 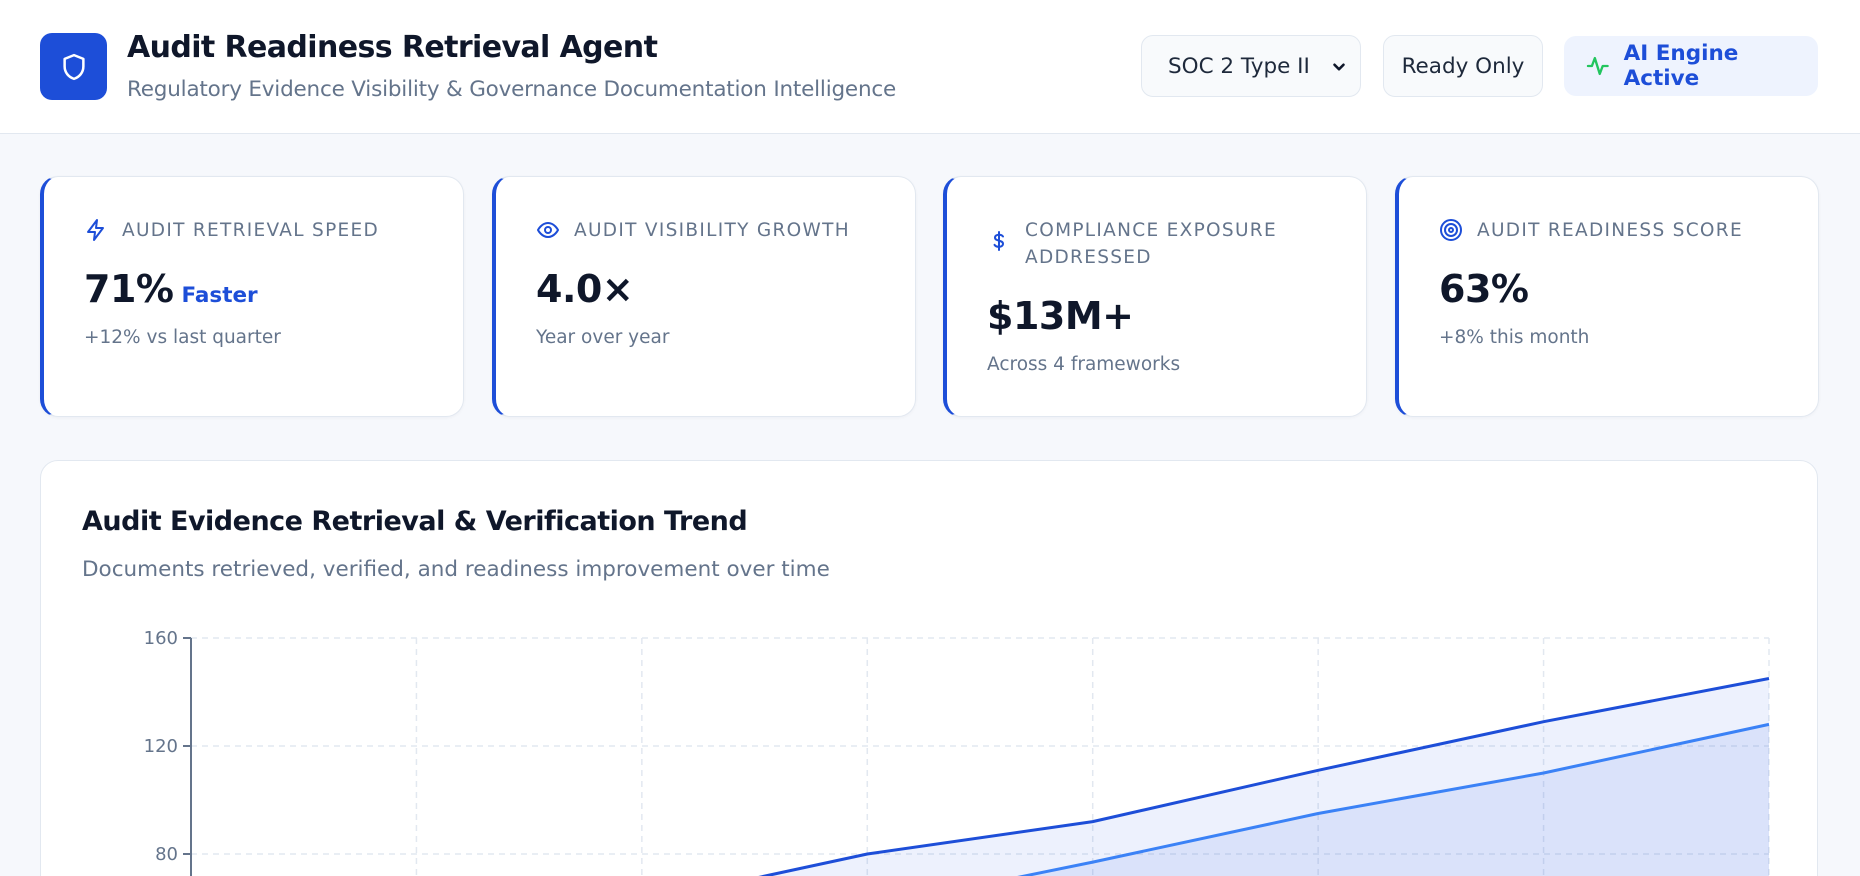 I want to click on ready-only-label: Ready Only, so click(x=1463, y=66).